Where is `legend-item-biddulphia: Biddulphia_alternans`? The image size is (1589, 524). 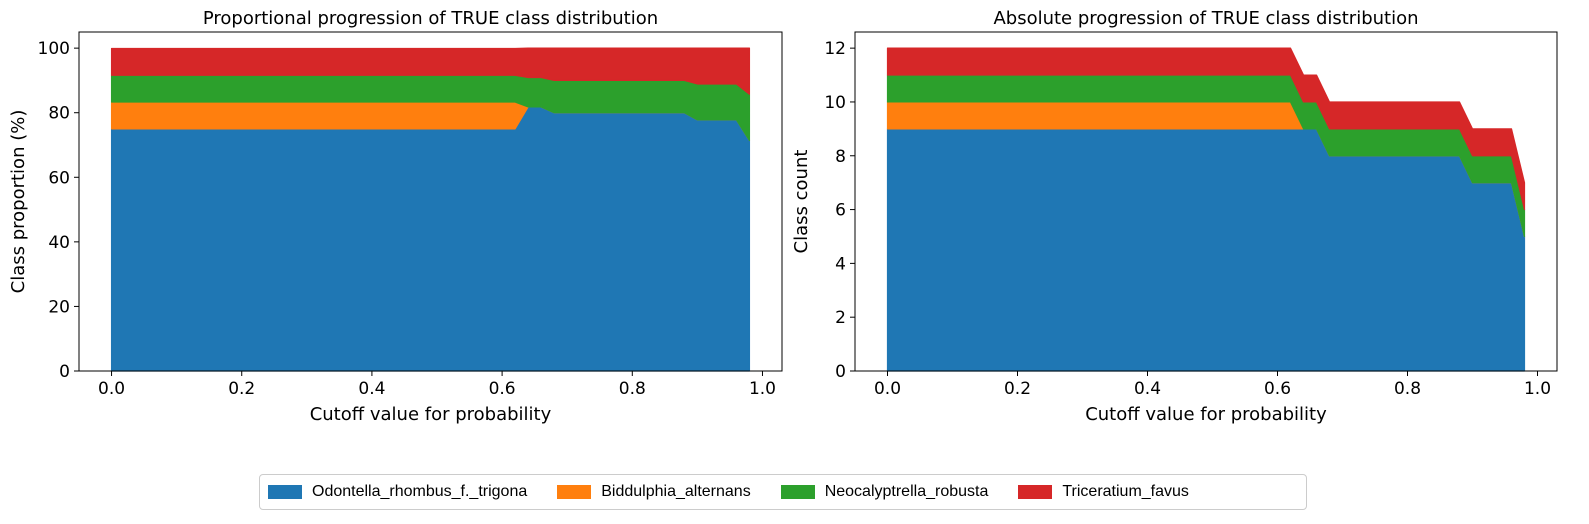
legend-item-biddulphia: Biddulphia_alternans is located at coordinates (654, 492).